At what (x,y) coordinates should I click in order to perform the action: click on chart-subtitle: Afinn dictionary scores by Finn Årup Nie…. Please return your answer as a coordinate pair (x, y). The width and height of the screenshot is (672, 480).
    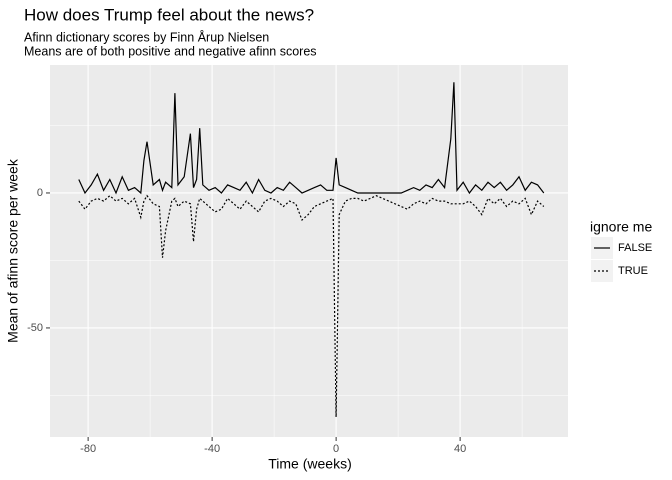
    Looking at the image, I should click on (146, 36).